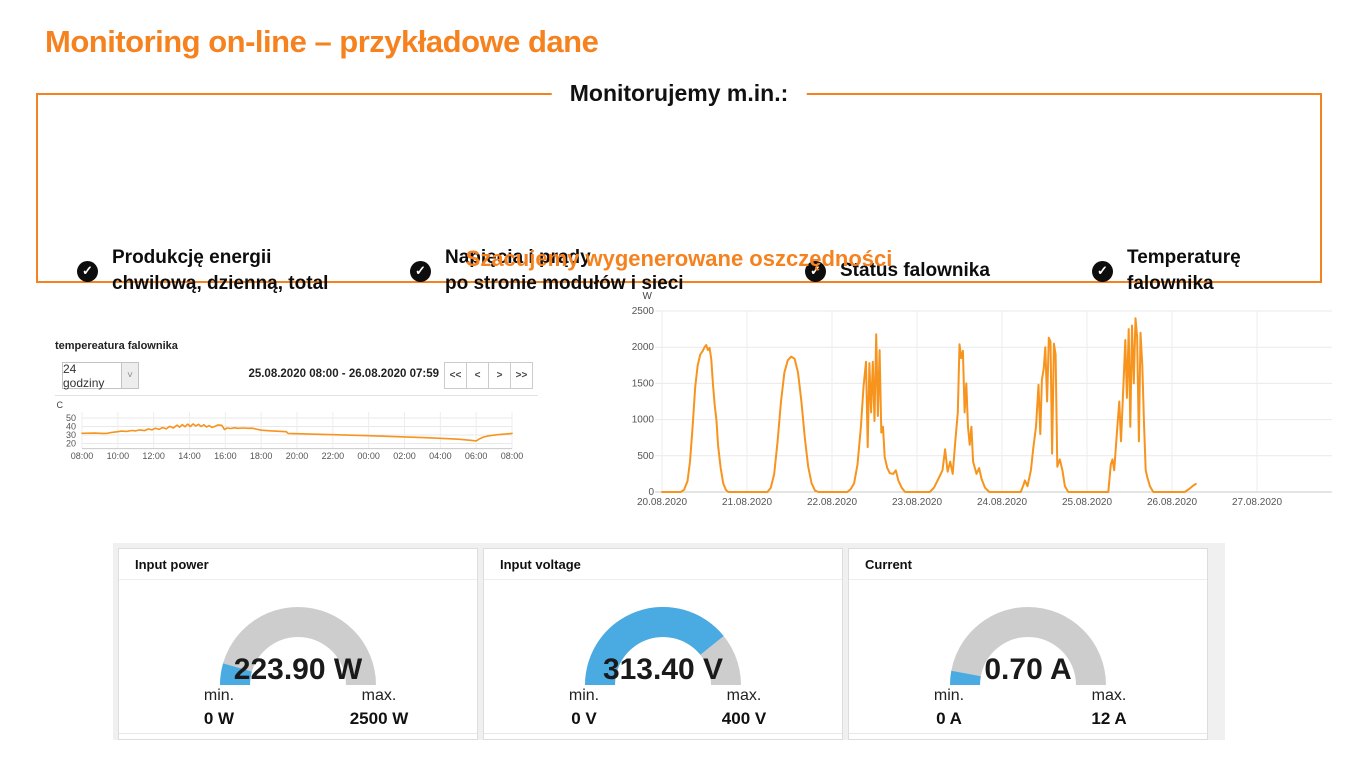 This screenshot has height=762, width=1357. What do you see at coordinates (333, 456) in the screenshot?
I see `x-tick-label: 22:00` at bounding box center [333, 456].